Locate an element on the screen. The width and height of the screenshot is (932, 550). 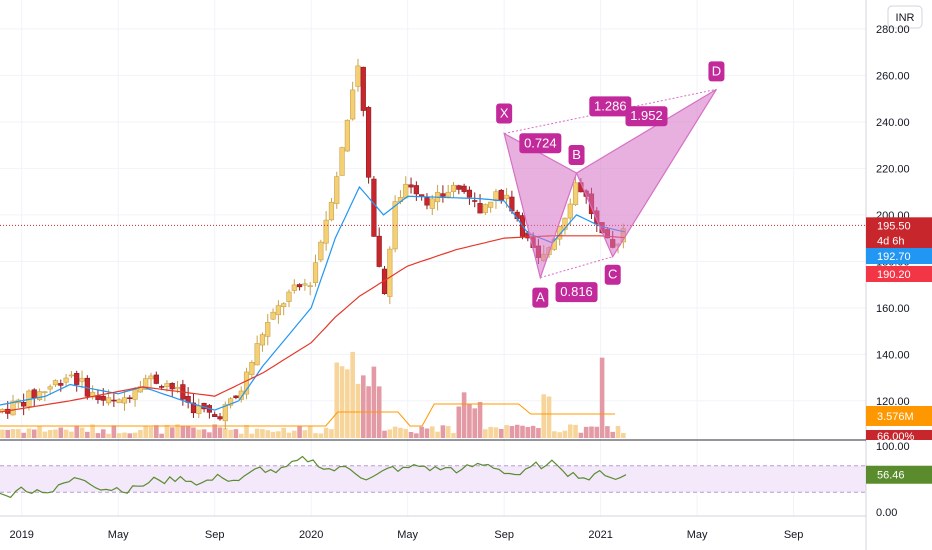
pattern-bcd-triangle is located at coordinates (646, 173).